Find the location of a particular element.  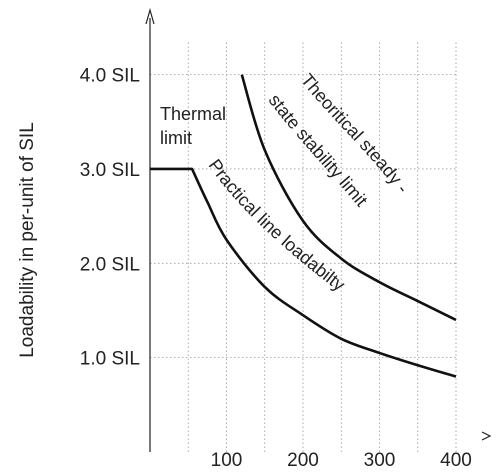

y-tick-label: 3.0 SIL is located at coordinates (110, 170).